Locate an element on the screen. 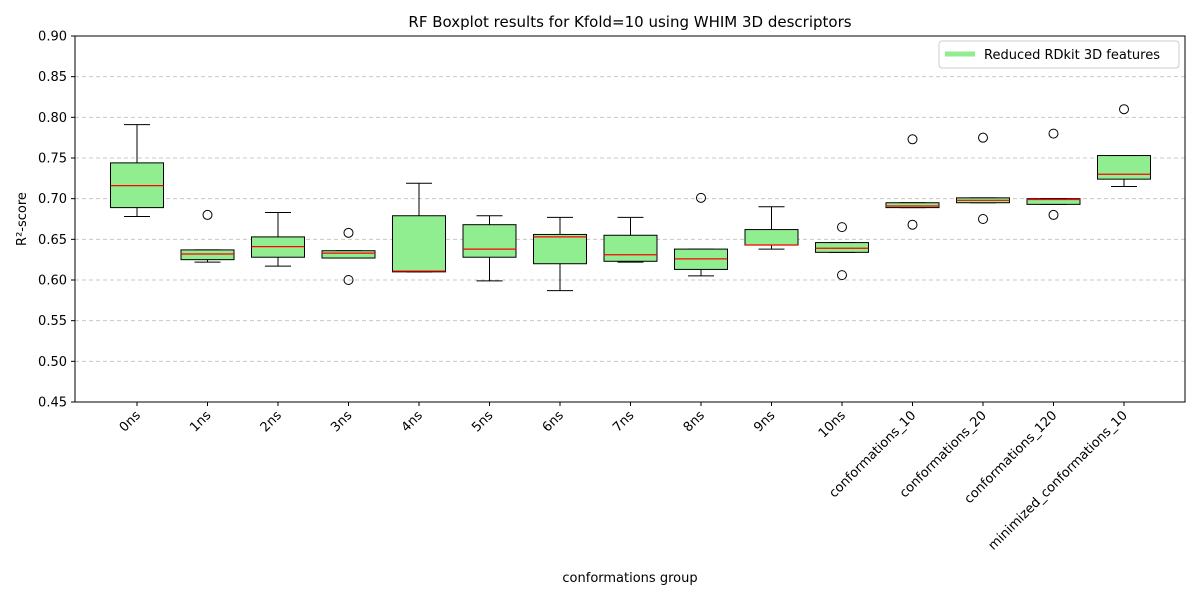  y-tick-label: 0.55 is located at coordinates (52, 321).